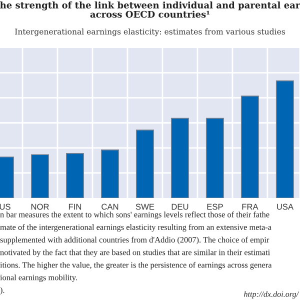  What do you see at coordinates (250, 207) in the screenshot?
I see `x-tick-label: FRA` at bounding box center [250, 207].